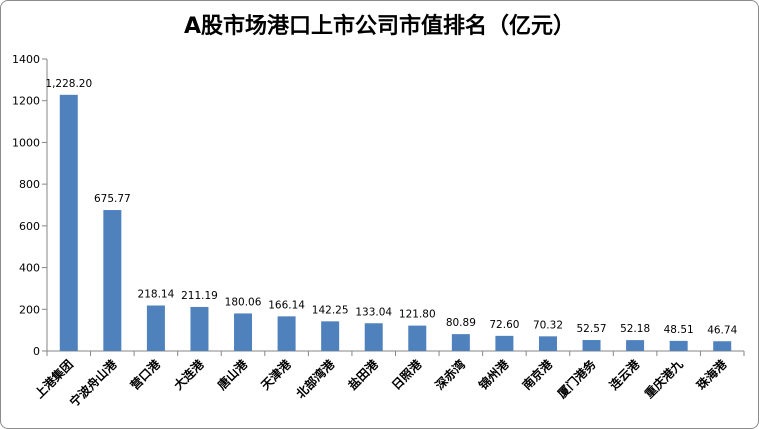 The image size is (759, 429). Describe the element at coordinates (29, 184) in the screenshot. I see `y-tick-label: 800` at that location.